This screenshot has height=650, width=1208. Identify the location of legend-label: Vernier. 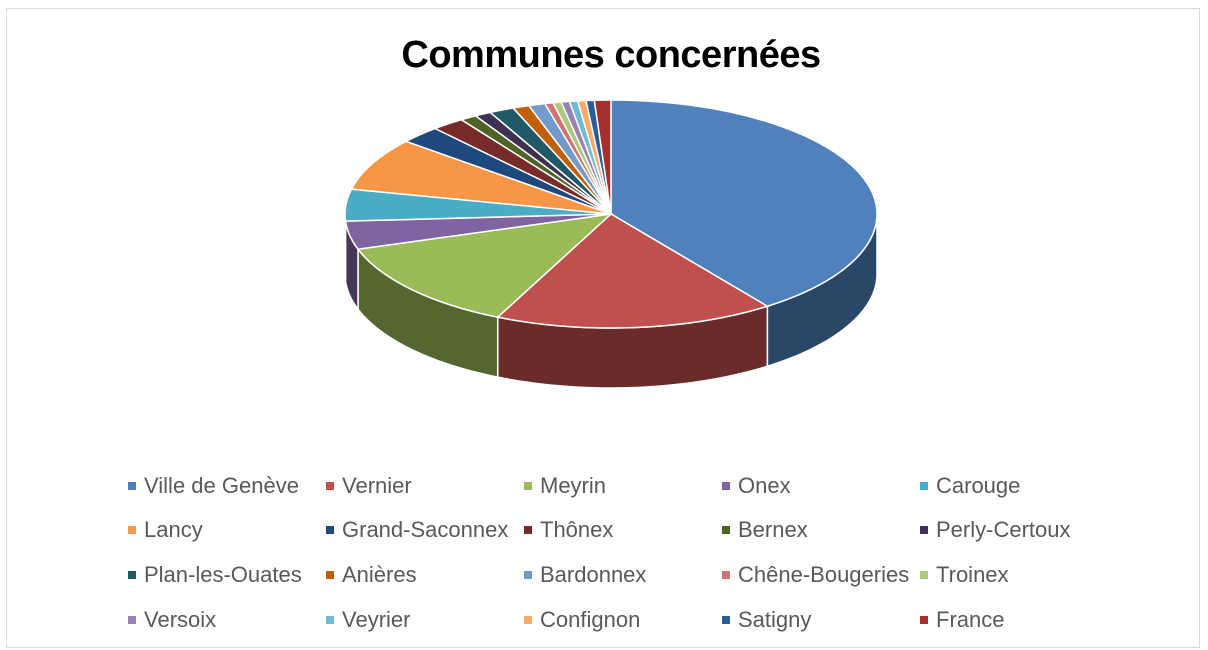
(377, 485).